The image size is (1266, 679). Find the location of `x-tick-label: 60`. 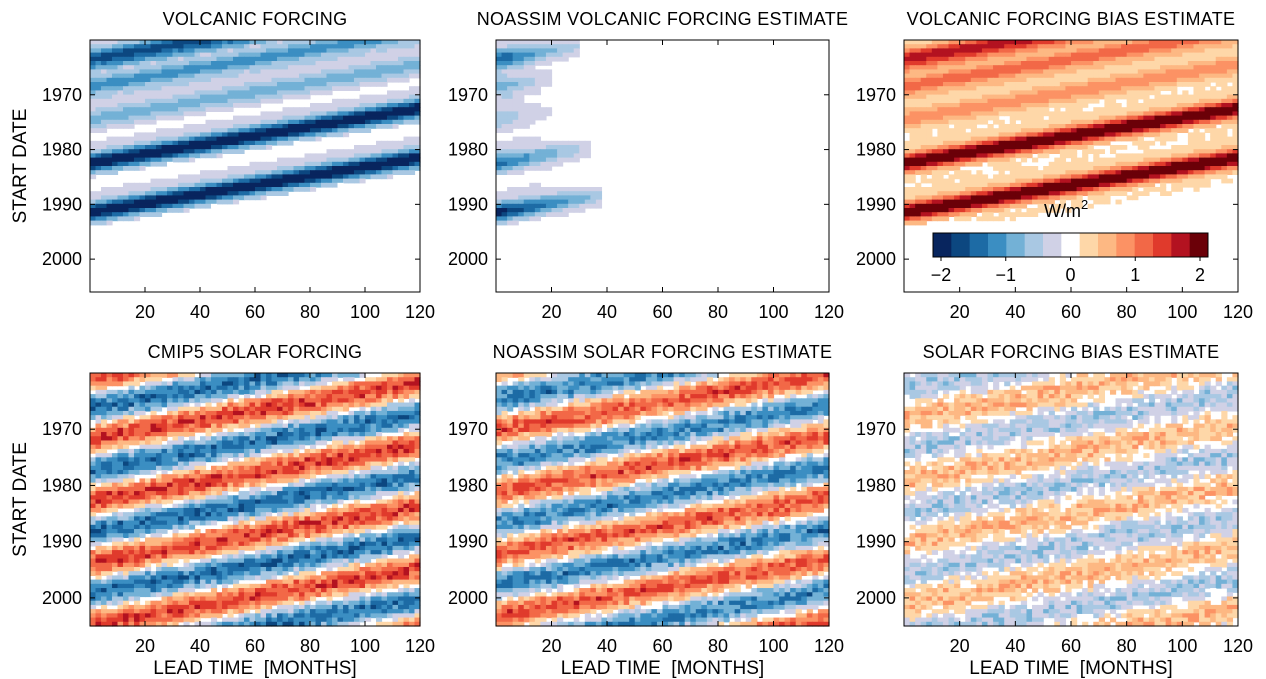

x-tick-label: 60 is located at coordinates (662, 312).